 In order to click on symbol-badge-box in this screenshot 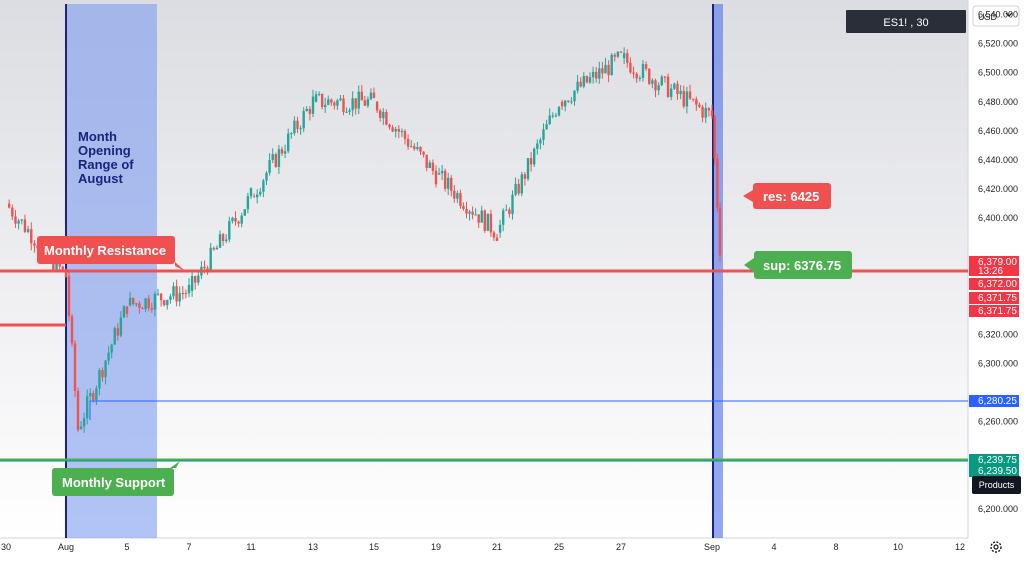, I will do `click(906, 21)`.